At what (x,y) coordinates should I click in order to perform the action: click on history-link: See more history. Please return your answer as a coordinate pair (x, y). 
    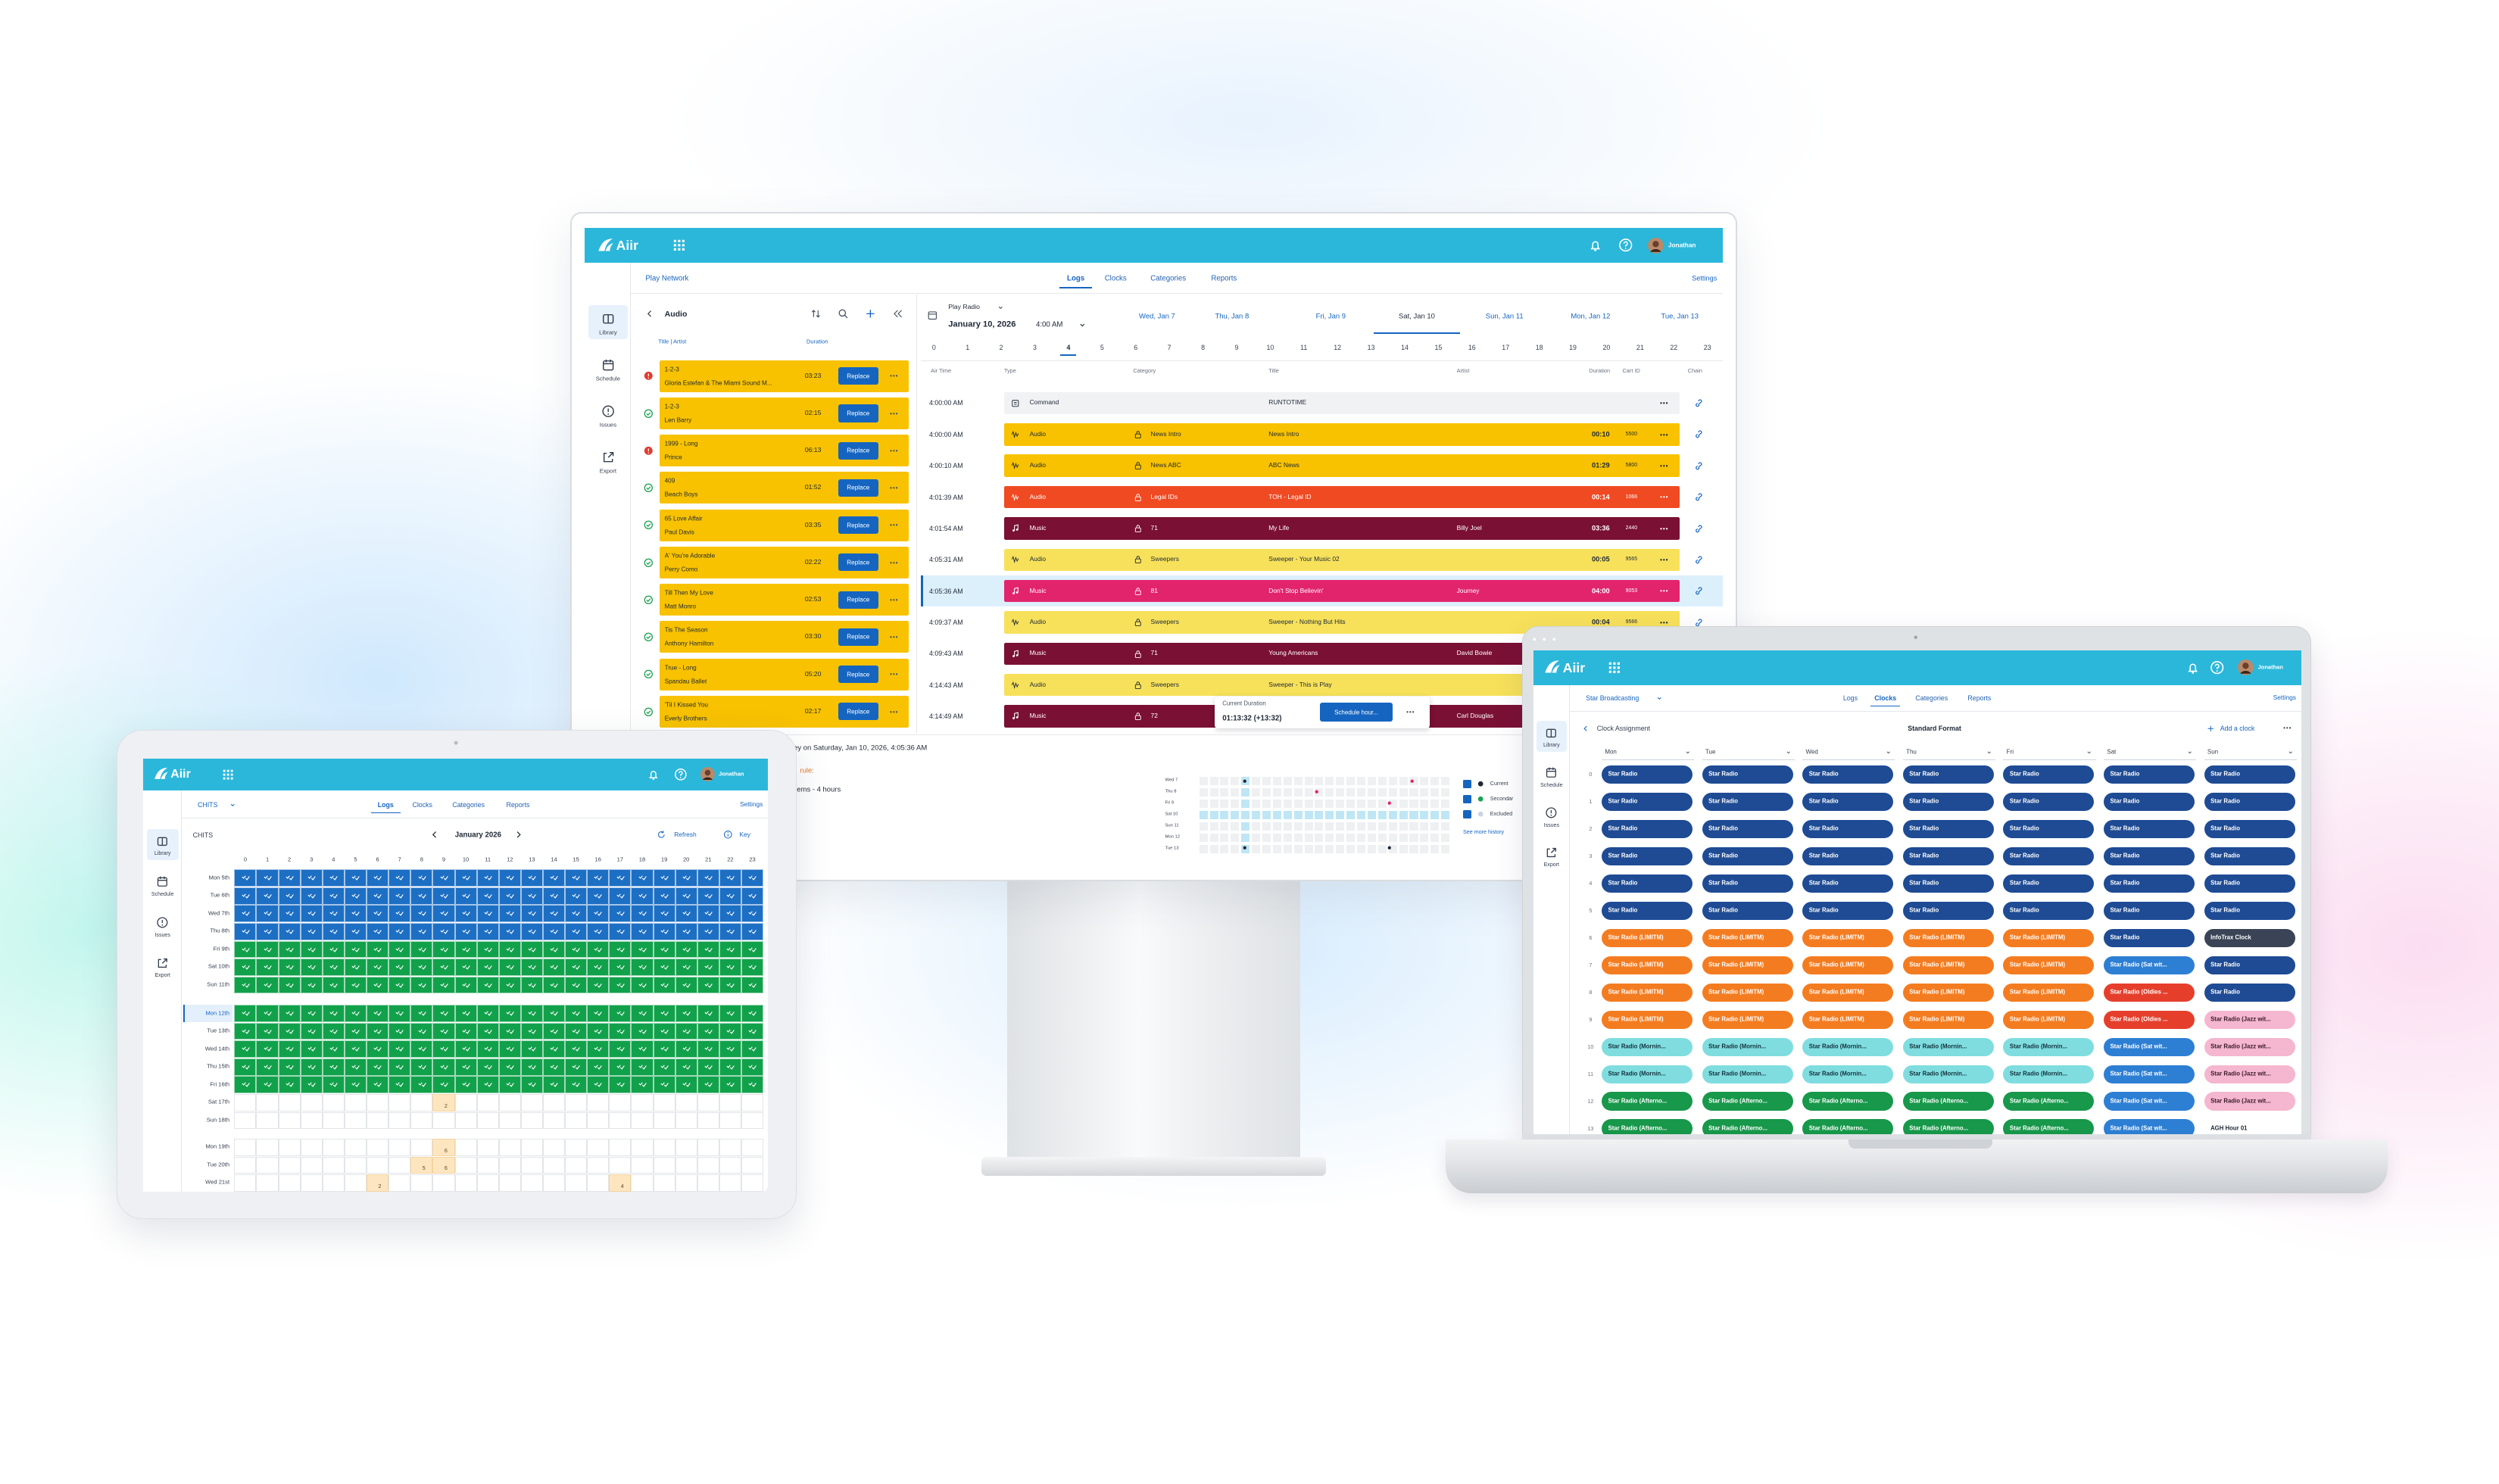
    Looking at the image, I should click on (1484, 831).